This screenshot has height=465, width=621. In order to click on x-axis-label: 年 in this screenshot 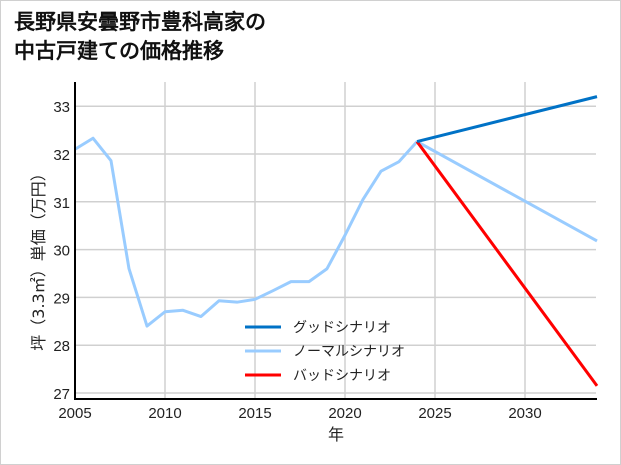, I will do `click(336, 434)`.